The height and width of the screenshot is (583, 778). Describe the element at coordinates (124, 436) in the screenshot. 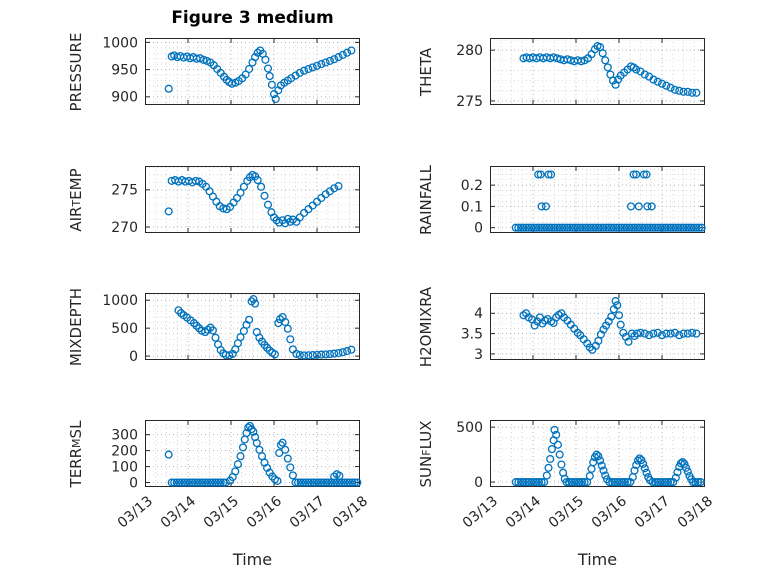

I see `svg-text: 300` at that location.